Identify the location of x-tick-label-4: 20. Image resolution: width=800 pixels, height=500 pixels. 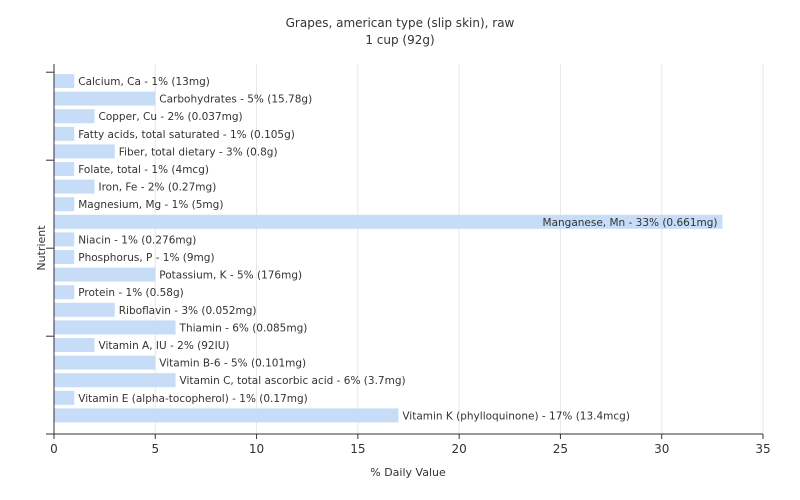
(459, 449).